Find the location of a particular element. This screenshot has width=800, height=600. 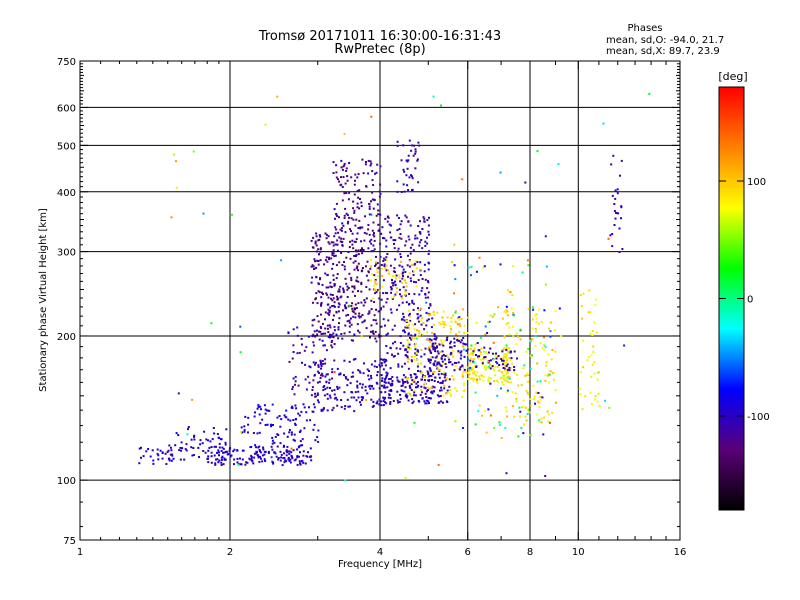

x-tick-label: 4 is located at coordinates (380, 552).